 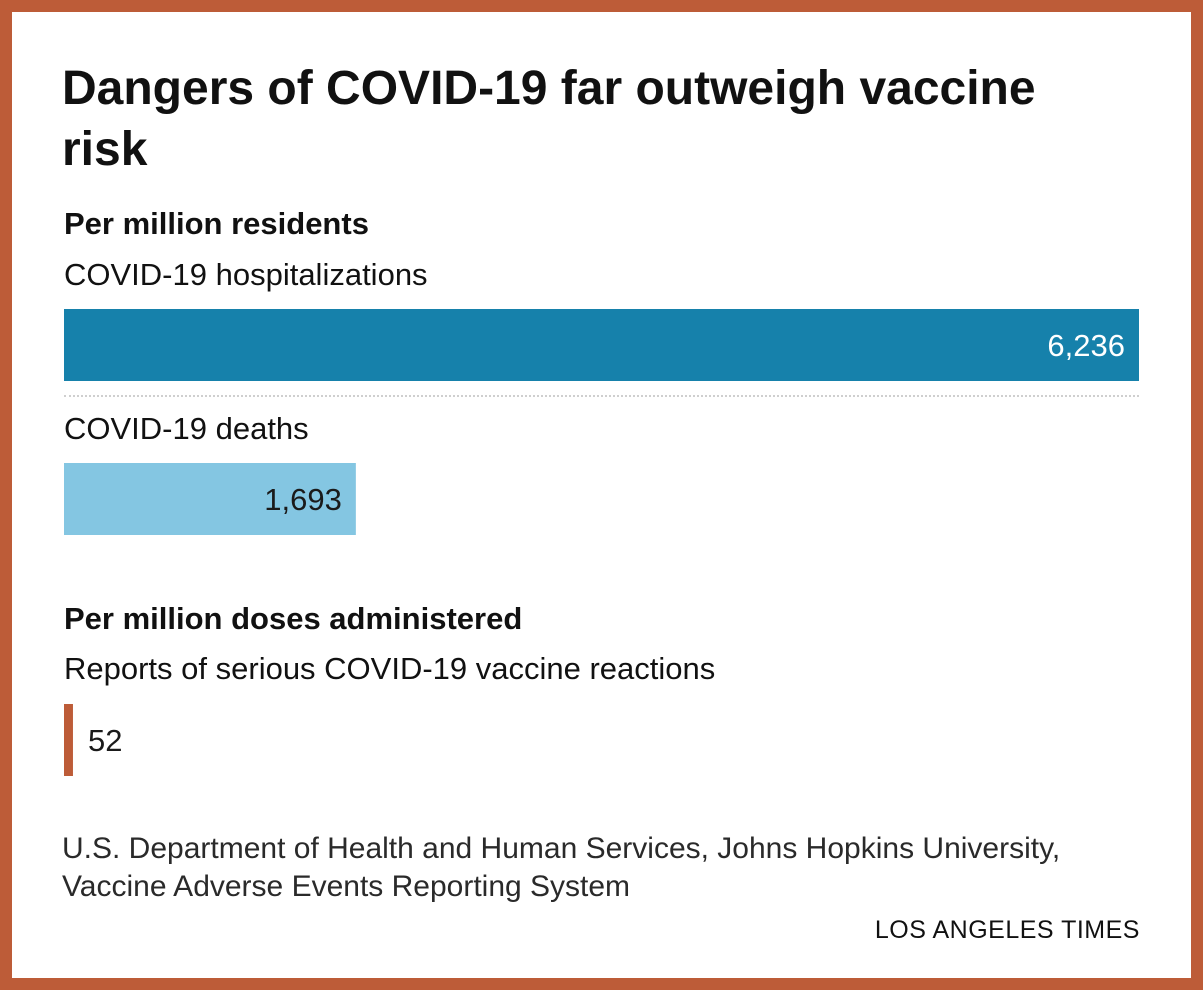 What do you see at coordinates (1007, 930) in the screenshot?
I see `credit-line: LOS ANGELES TIMES` at bounding box center [1007, 930].